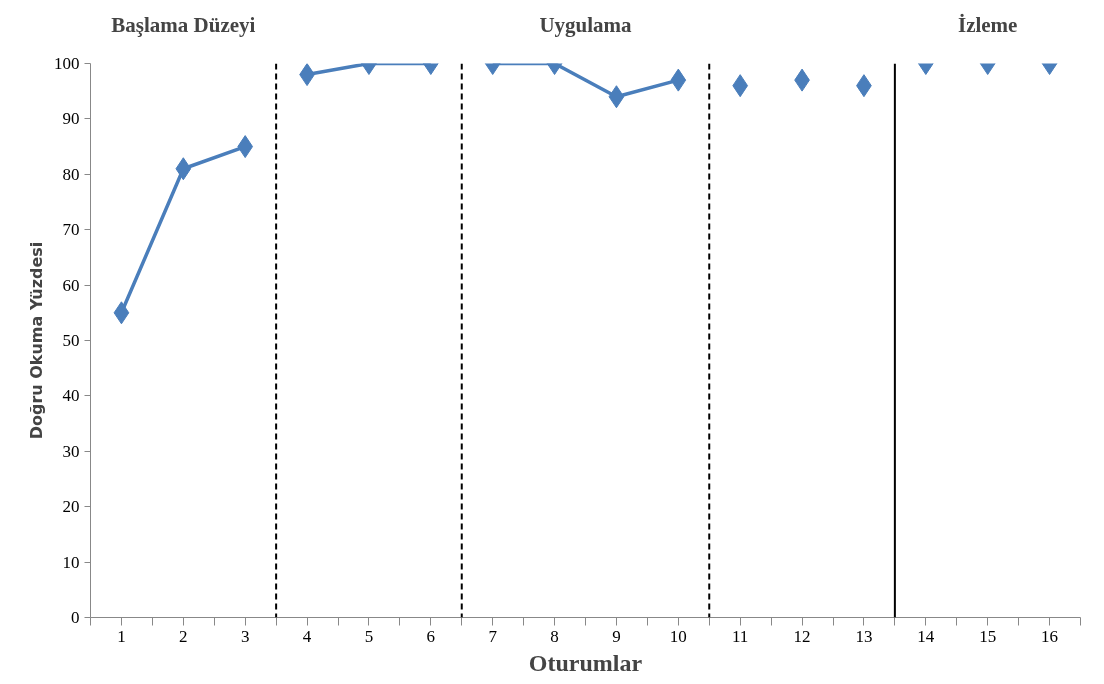 Image resolution: width=1104 pixels, height=684 pixels. Describe the element at coordinates (71, 340) in the screenshot. I see `y-tick-label: 50` at that location.